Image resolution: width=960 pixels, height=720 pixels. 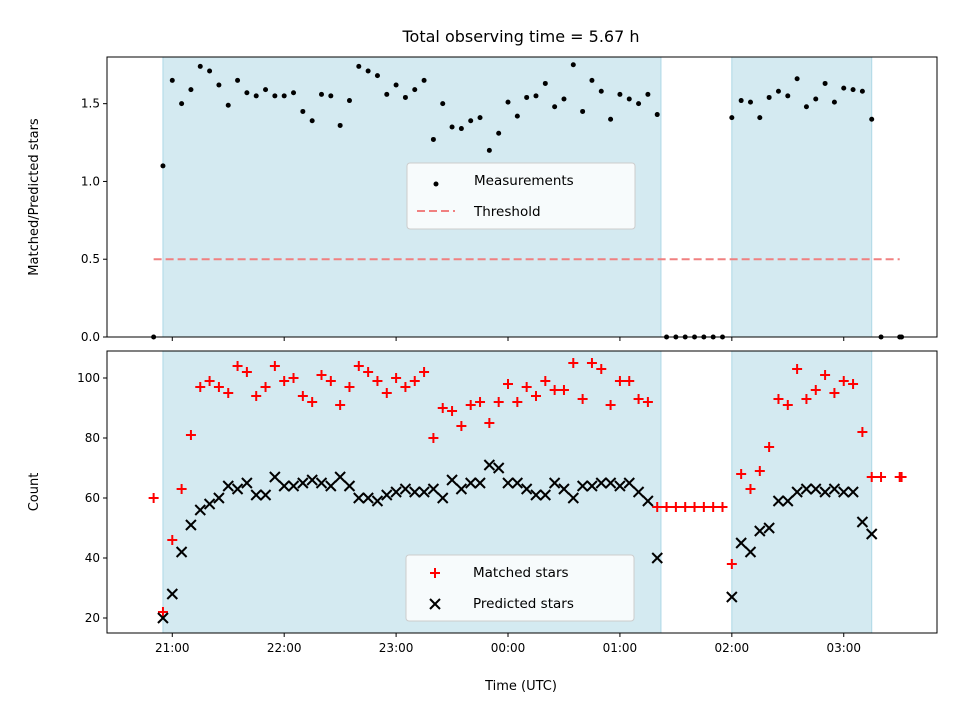 I want to click on legend: Matched stars Predicted stars, so click(x=520, y=588).